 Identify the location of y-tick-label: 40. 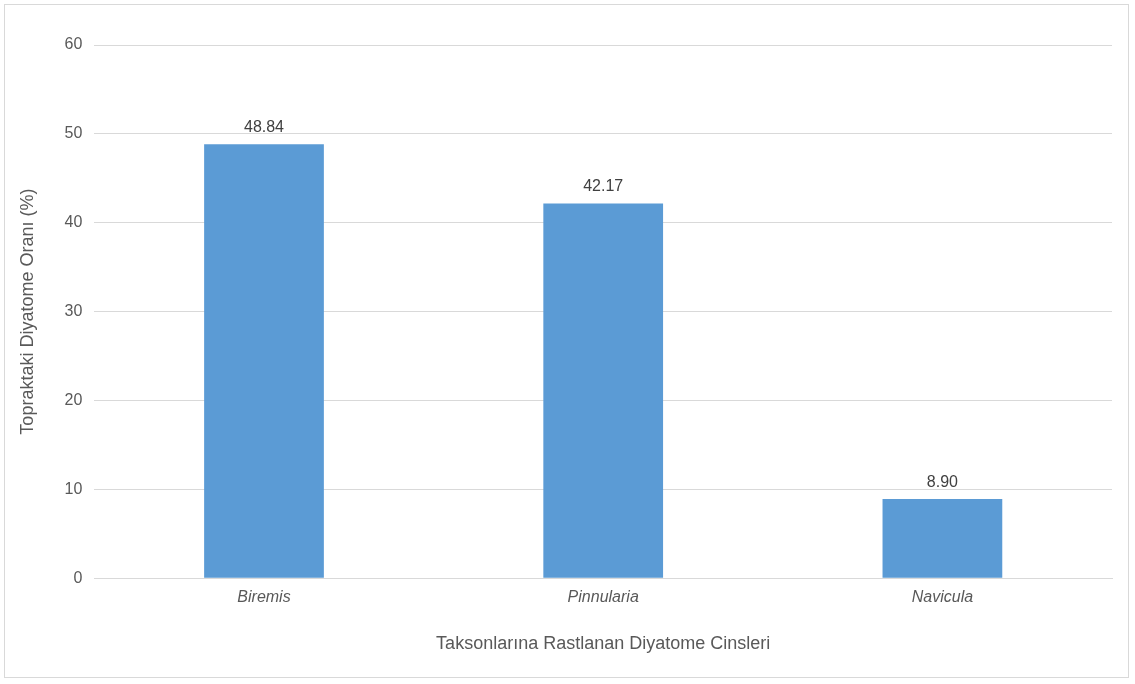
(73, 222).